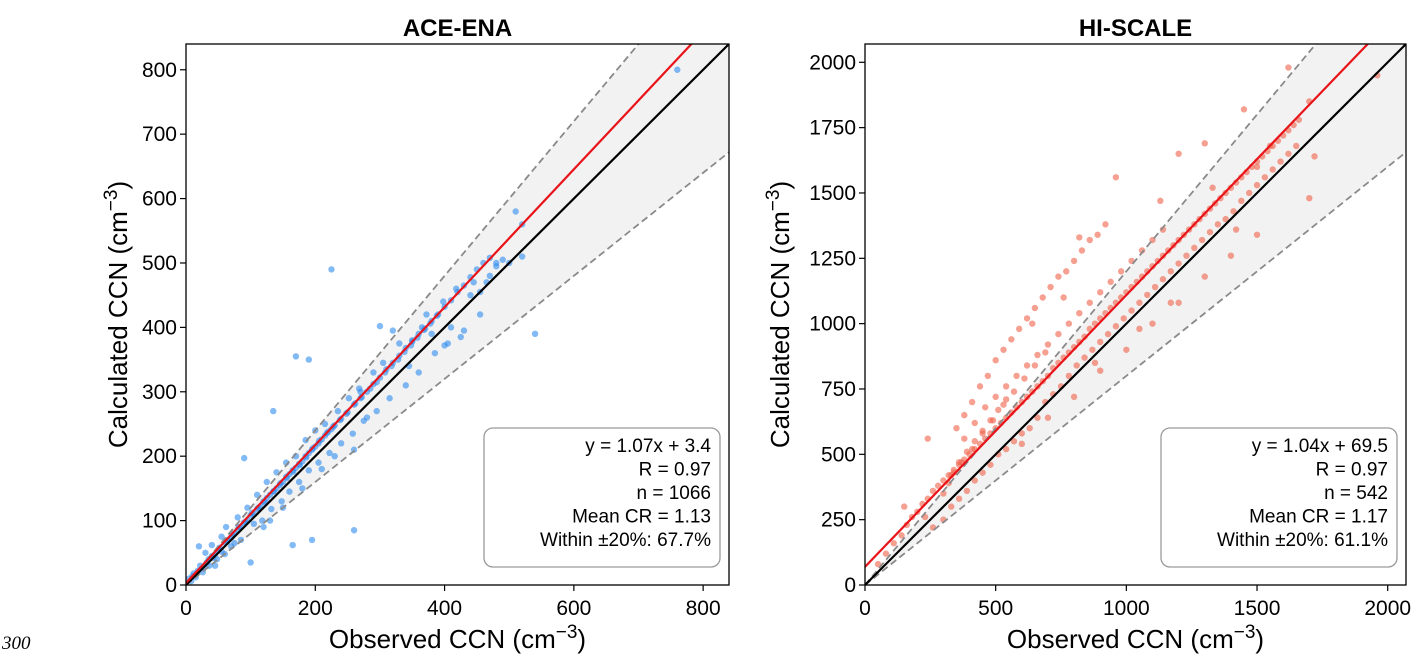  Describe the element at coordinates (159, 199) in the screenshot. I see `y-tick-label: 600` at that location.